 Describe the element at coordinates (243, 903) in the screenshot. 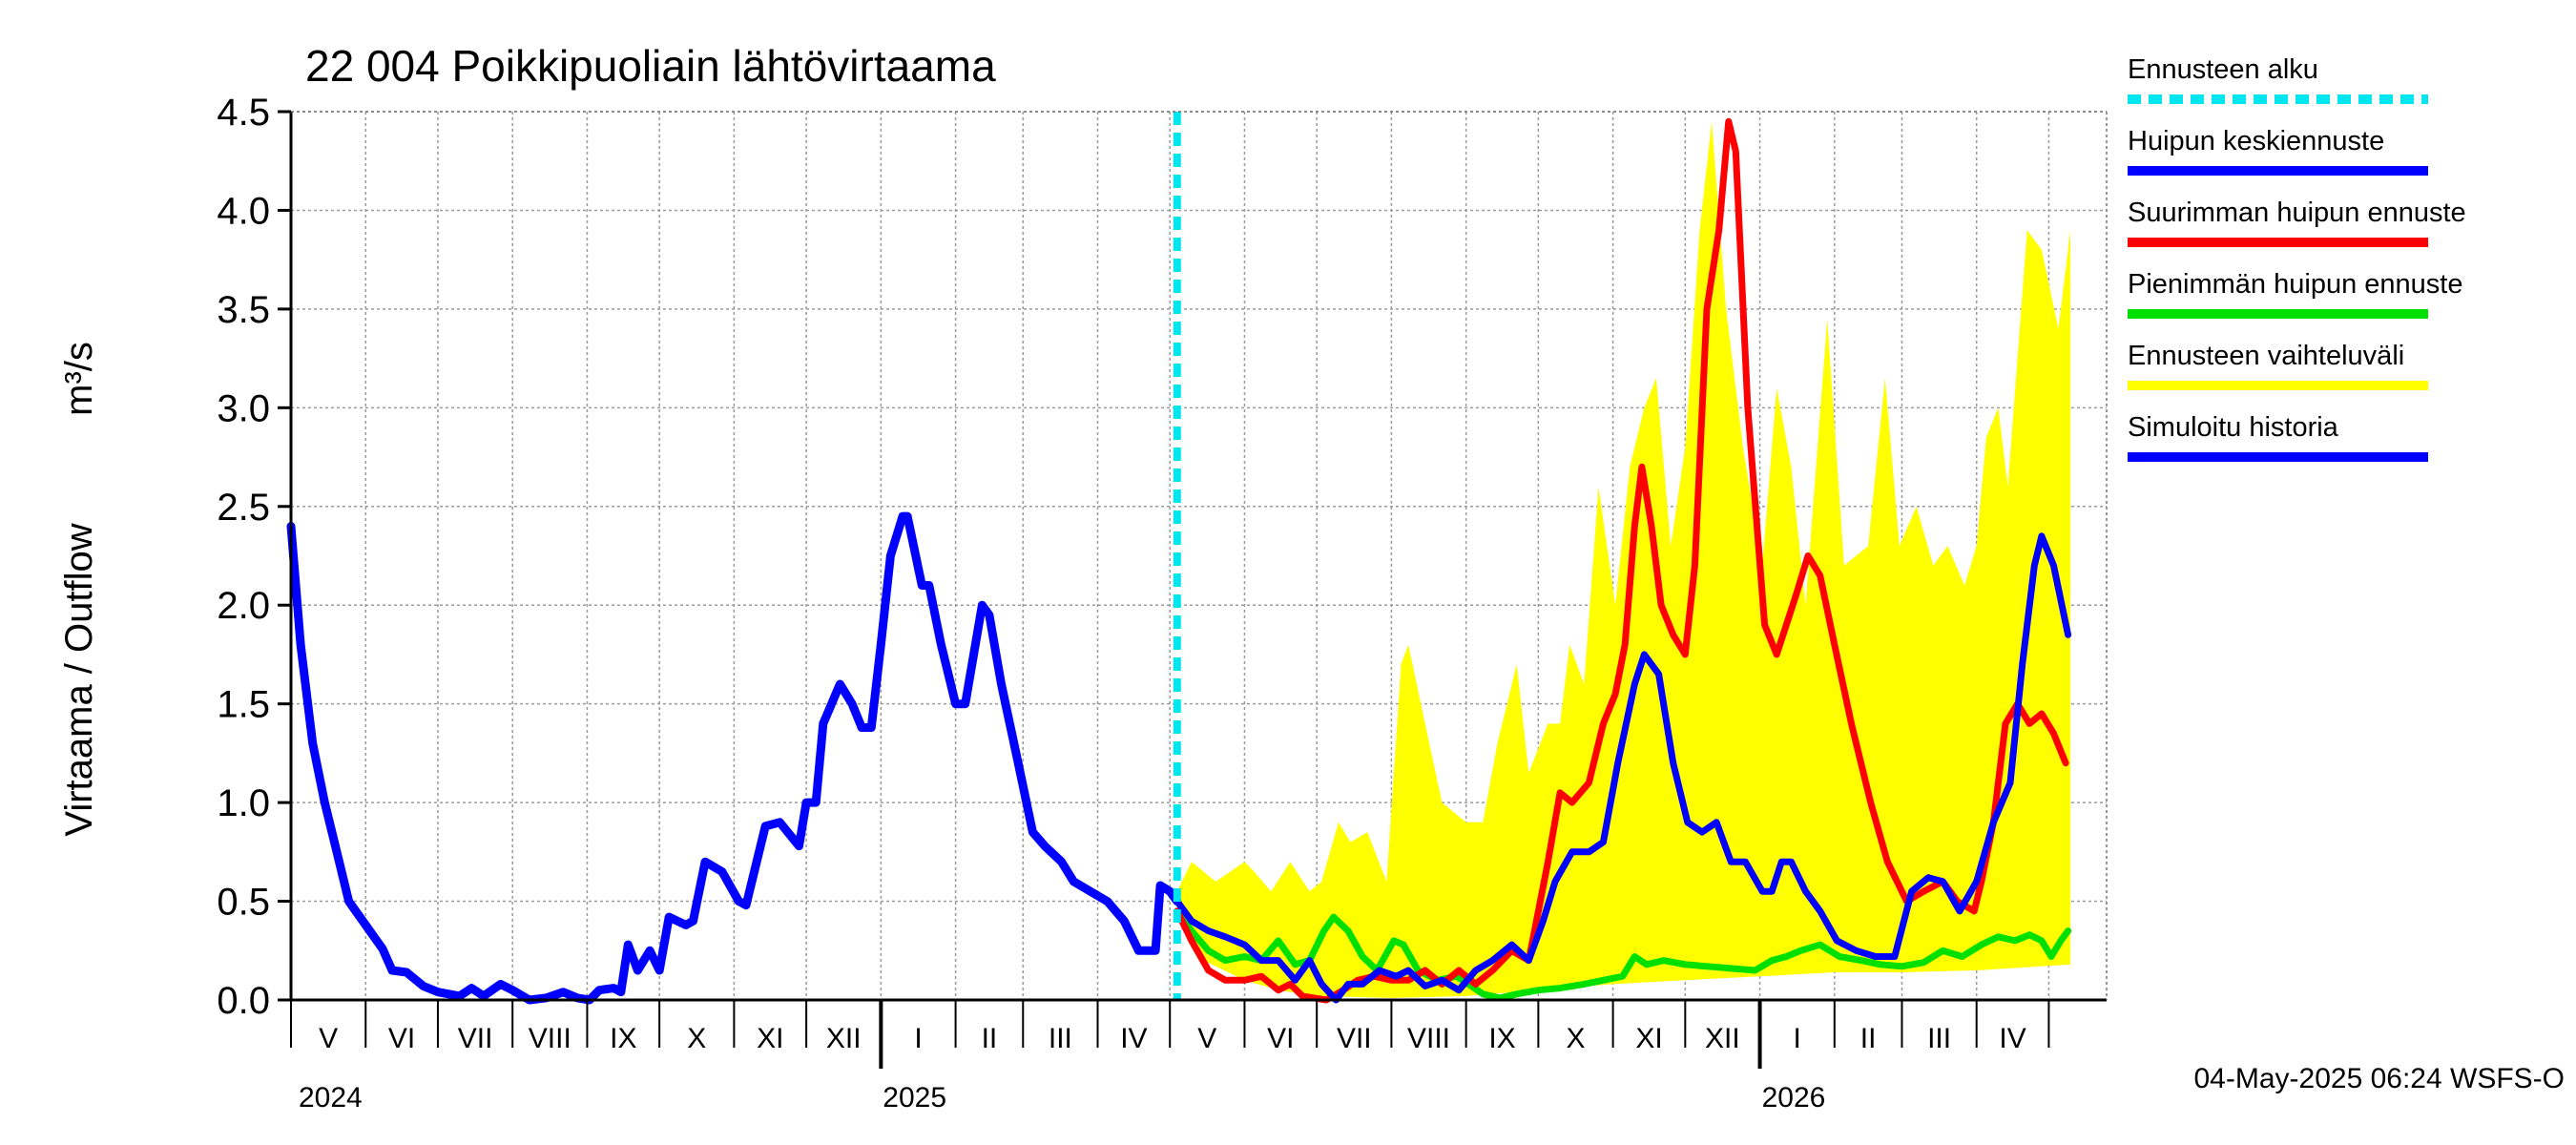

I see `y-tick-label: 0.5` at that location.